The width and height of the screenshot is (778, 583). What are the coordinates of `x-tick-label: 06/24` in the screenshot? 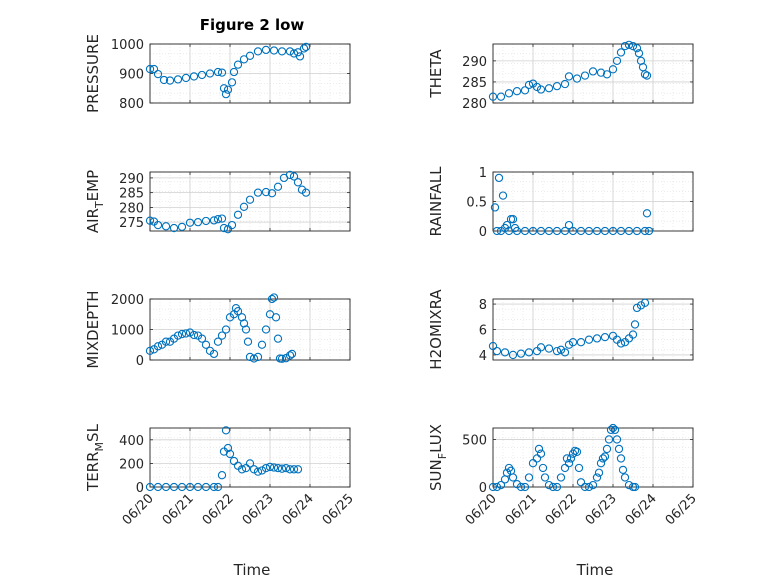 It's located at (298, 509).